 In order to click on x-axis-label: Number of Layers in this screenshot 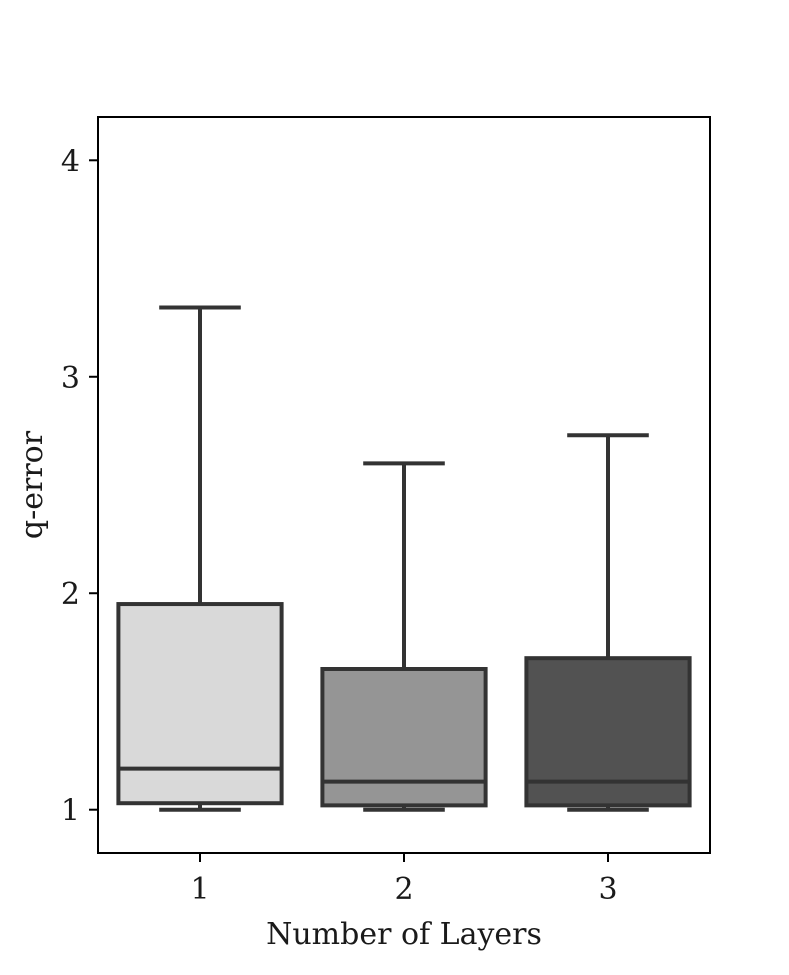, I will do `click(404, 934)`.